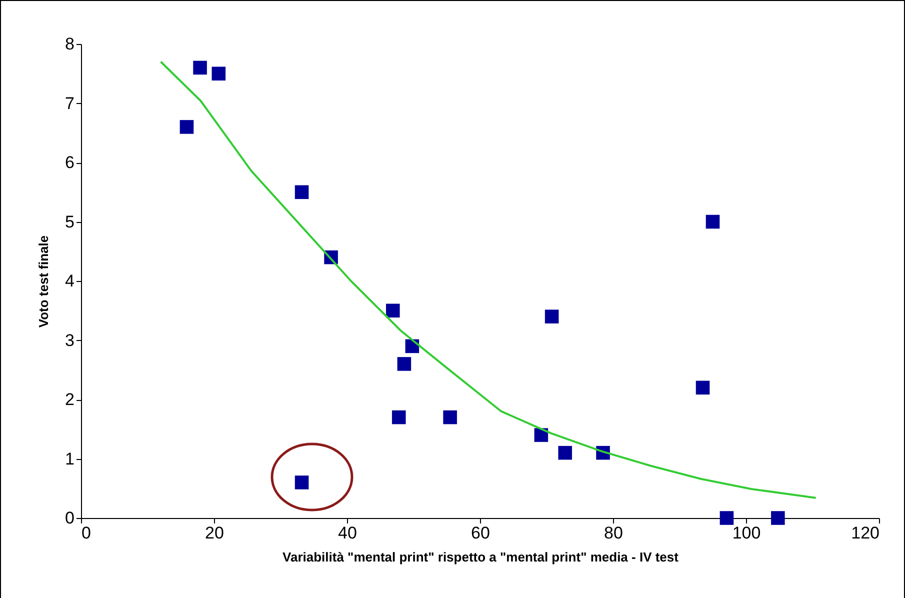 Image resolution: width=905 pixels, height=598 pixels. Describe the element at coordinates (69, 458) in the screenshot. I see `y-tick-label: 1` at that location.